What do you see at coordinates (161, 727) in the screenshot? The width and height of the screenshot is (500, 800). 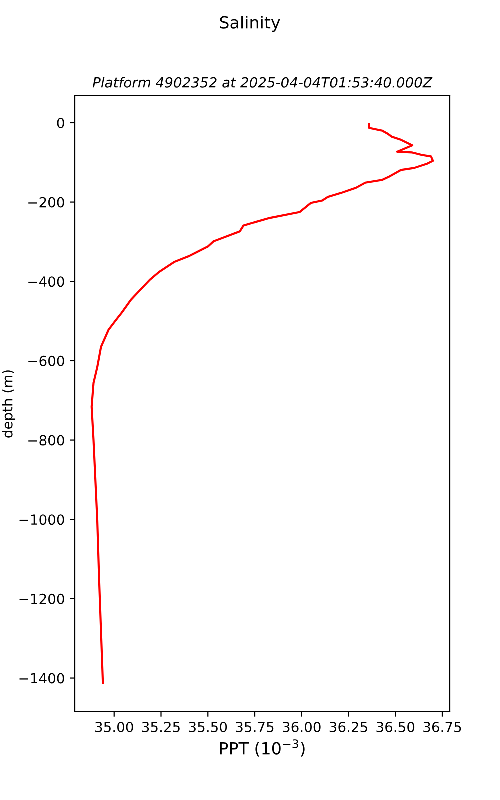 I see `x-tick-label: 35.25` at bounding box center [161, 727].